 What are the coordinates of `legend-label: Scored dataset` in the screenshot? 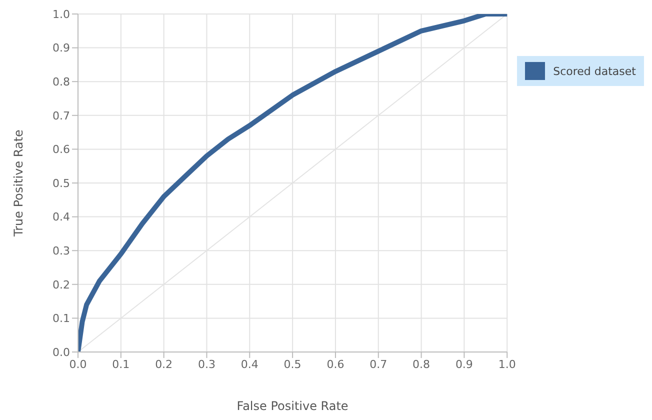 It's located at (594, 71).